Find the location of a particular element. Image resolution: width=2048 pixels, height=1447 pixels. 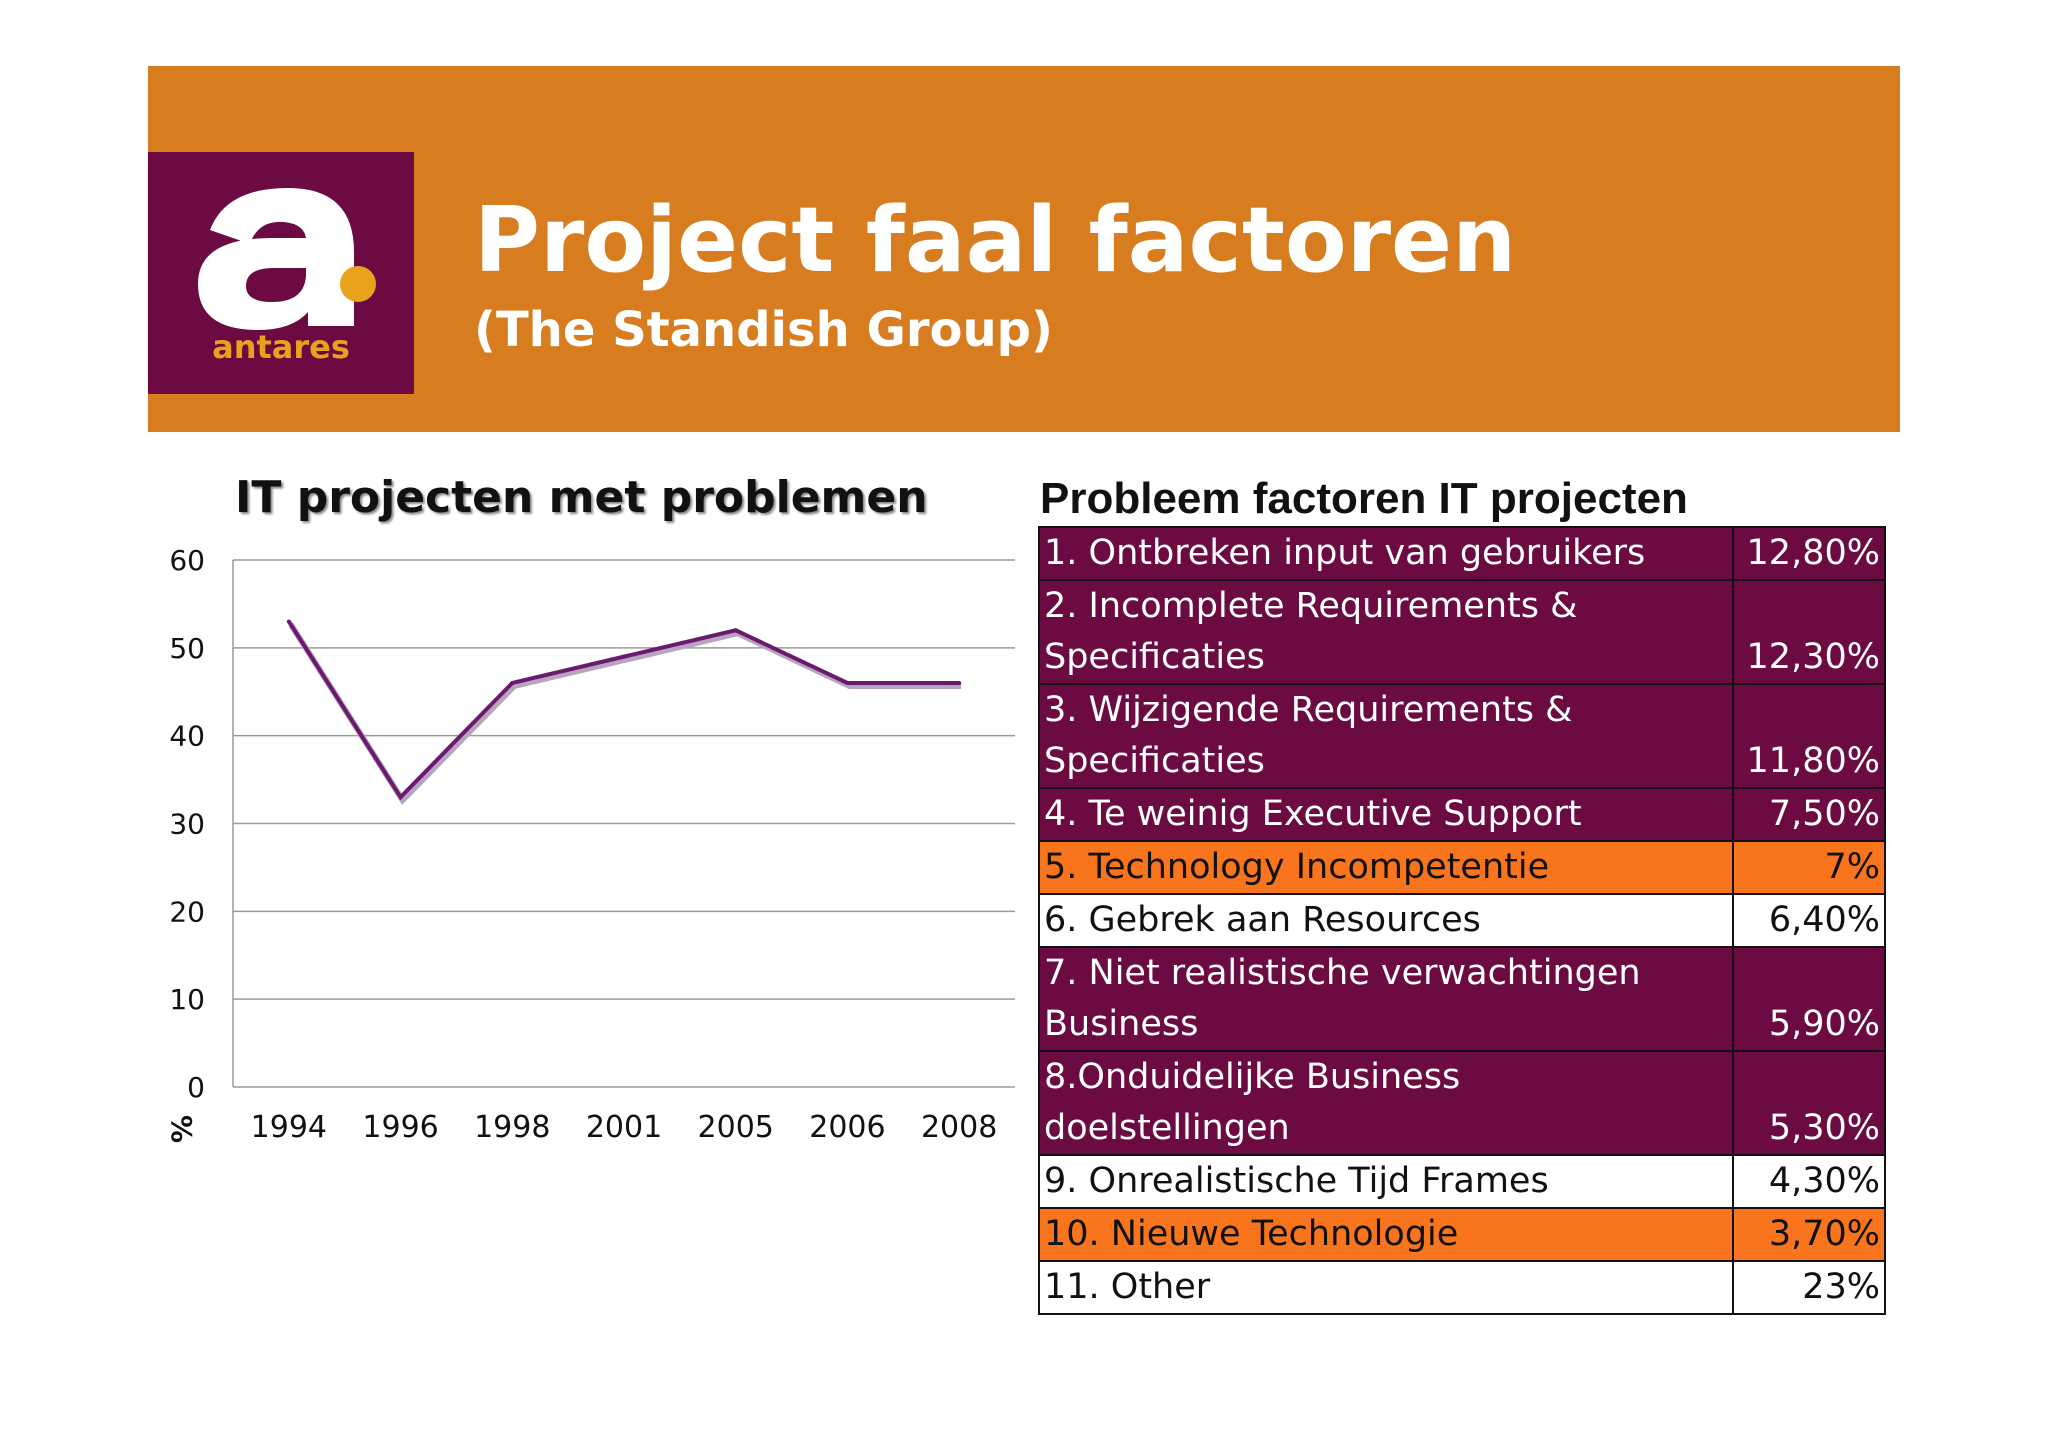

factor-label: 4. Te weinig Executive Support is located at coordinates (1386, 814).